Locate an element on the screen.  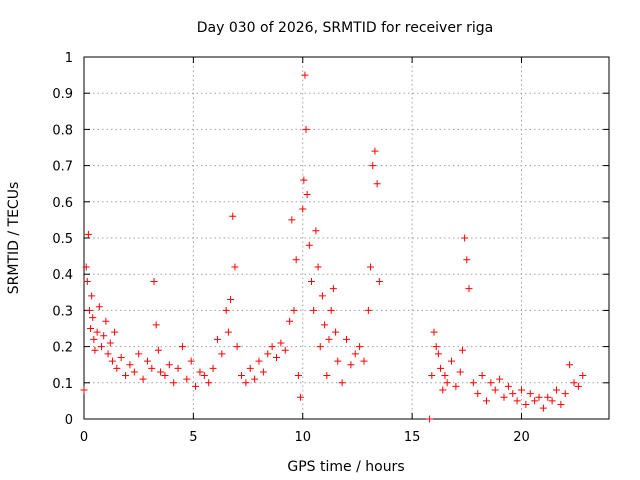
x-tick-label: 0 is located at coordinates (84, 437).